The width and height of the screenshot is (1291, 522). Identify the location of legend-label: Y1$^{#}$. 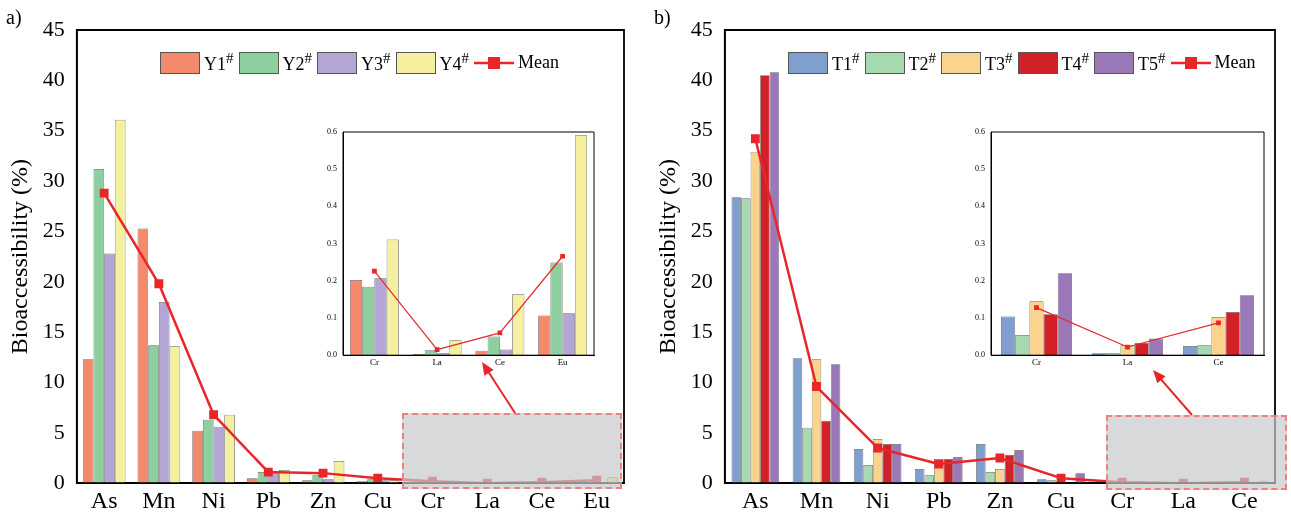
(219, 62).